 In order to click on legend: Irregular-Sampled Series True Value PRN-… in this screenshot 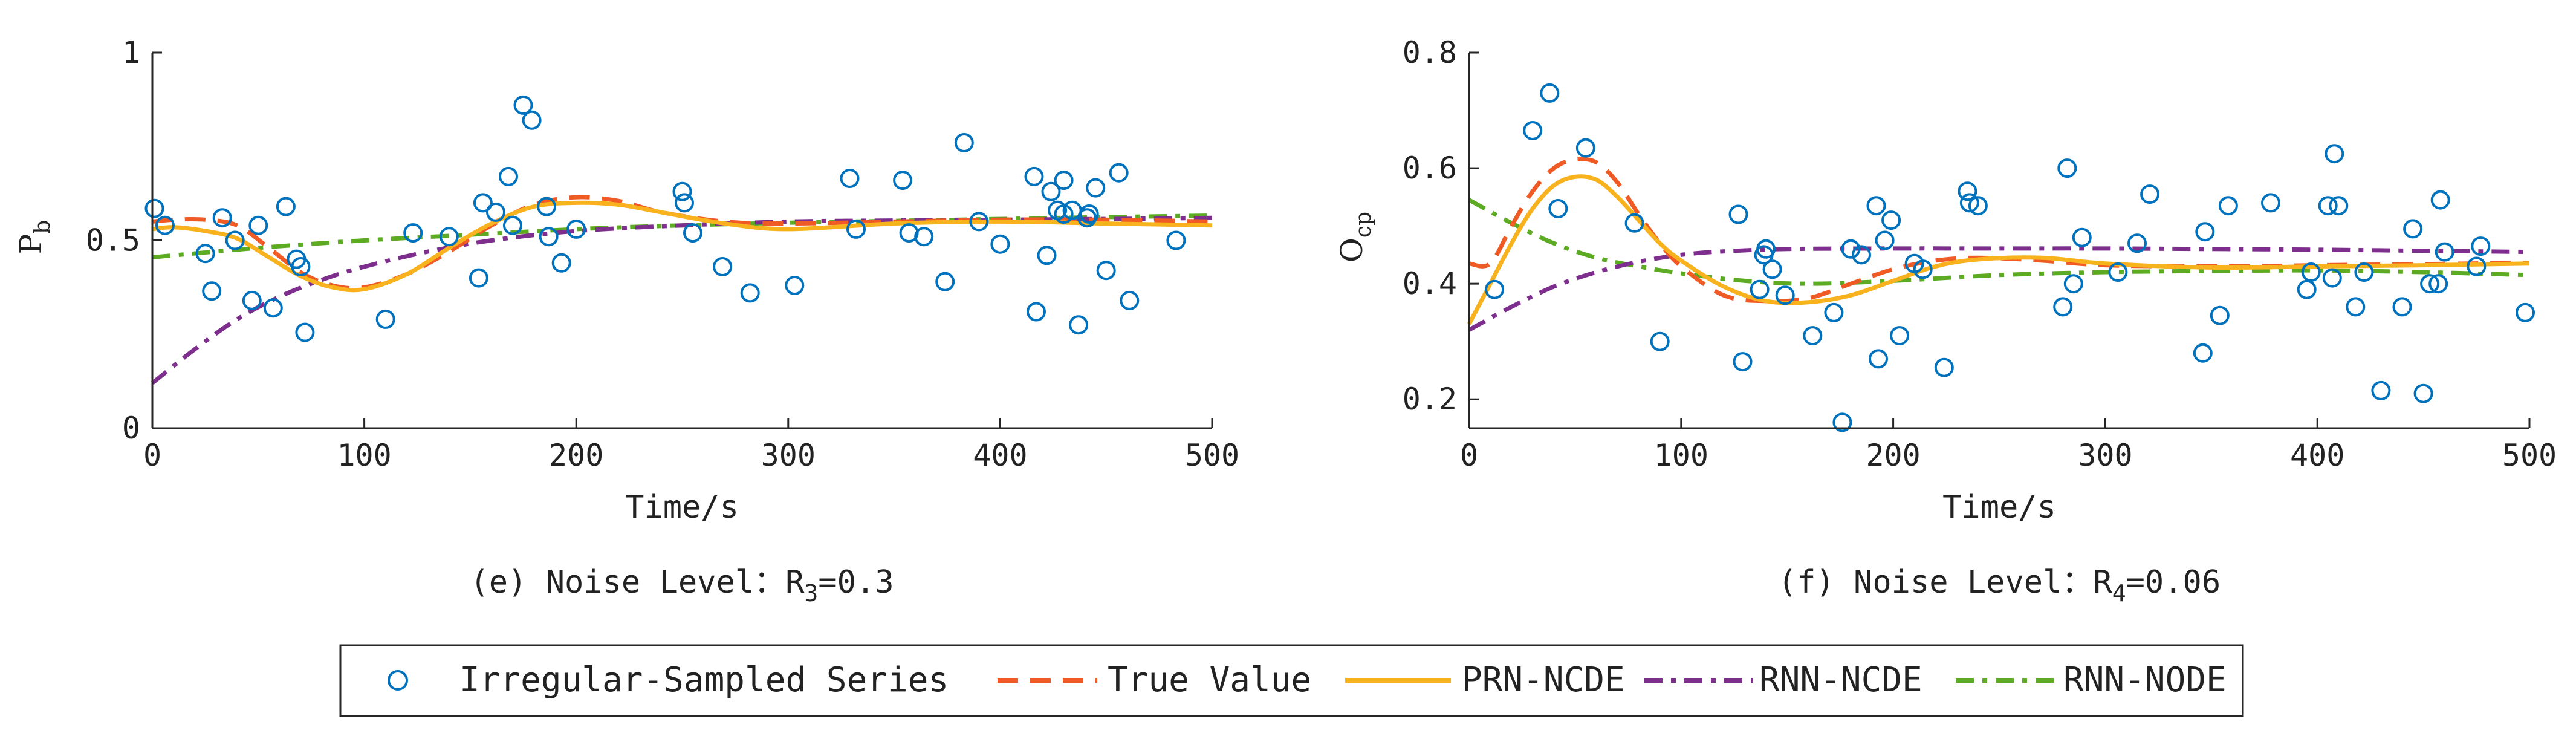, I will do `click(1291, 681)`.